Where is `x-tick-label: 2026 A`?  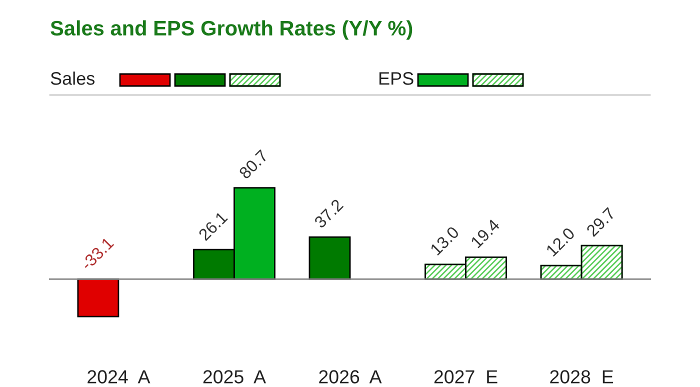
x-tick-label: 2026 A is located at coordinates (350, 377).